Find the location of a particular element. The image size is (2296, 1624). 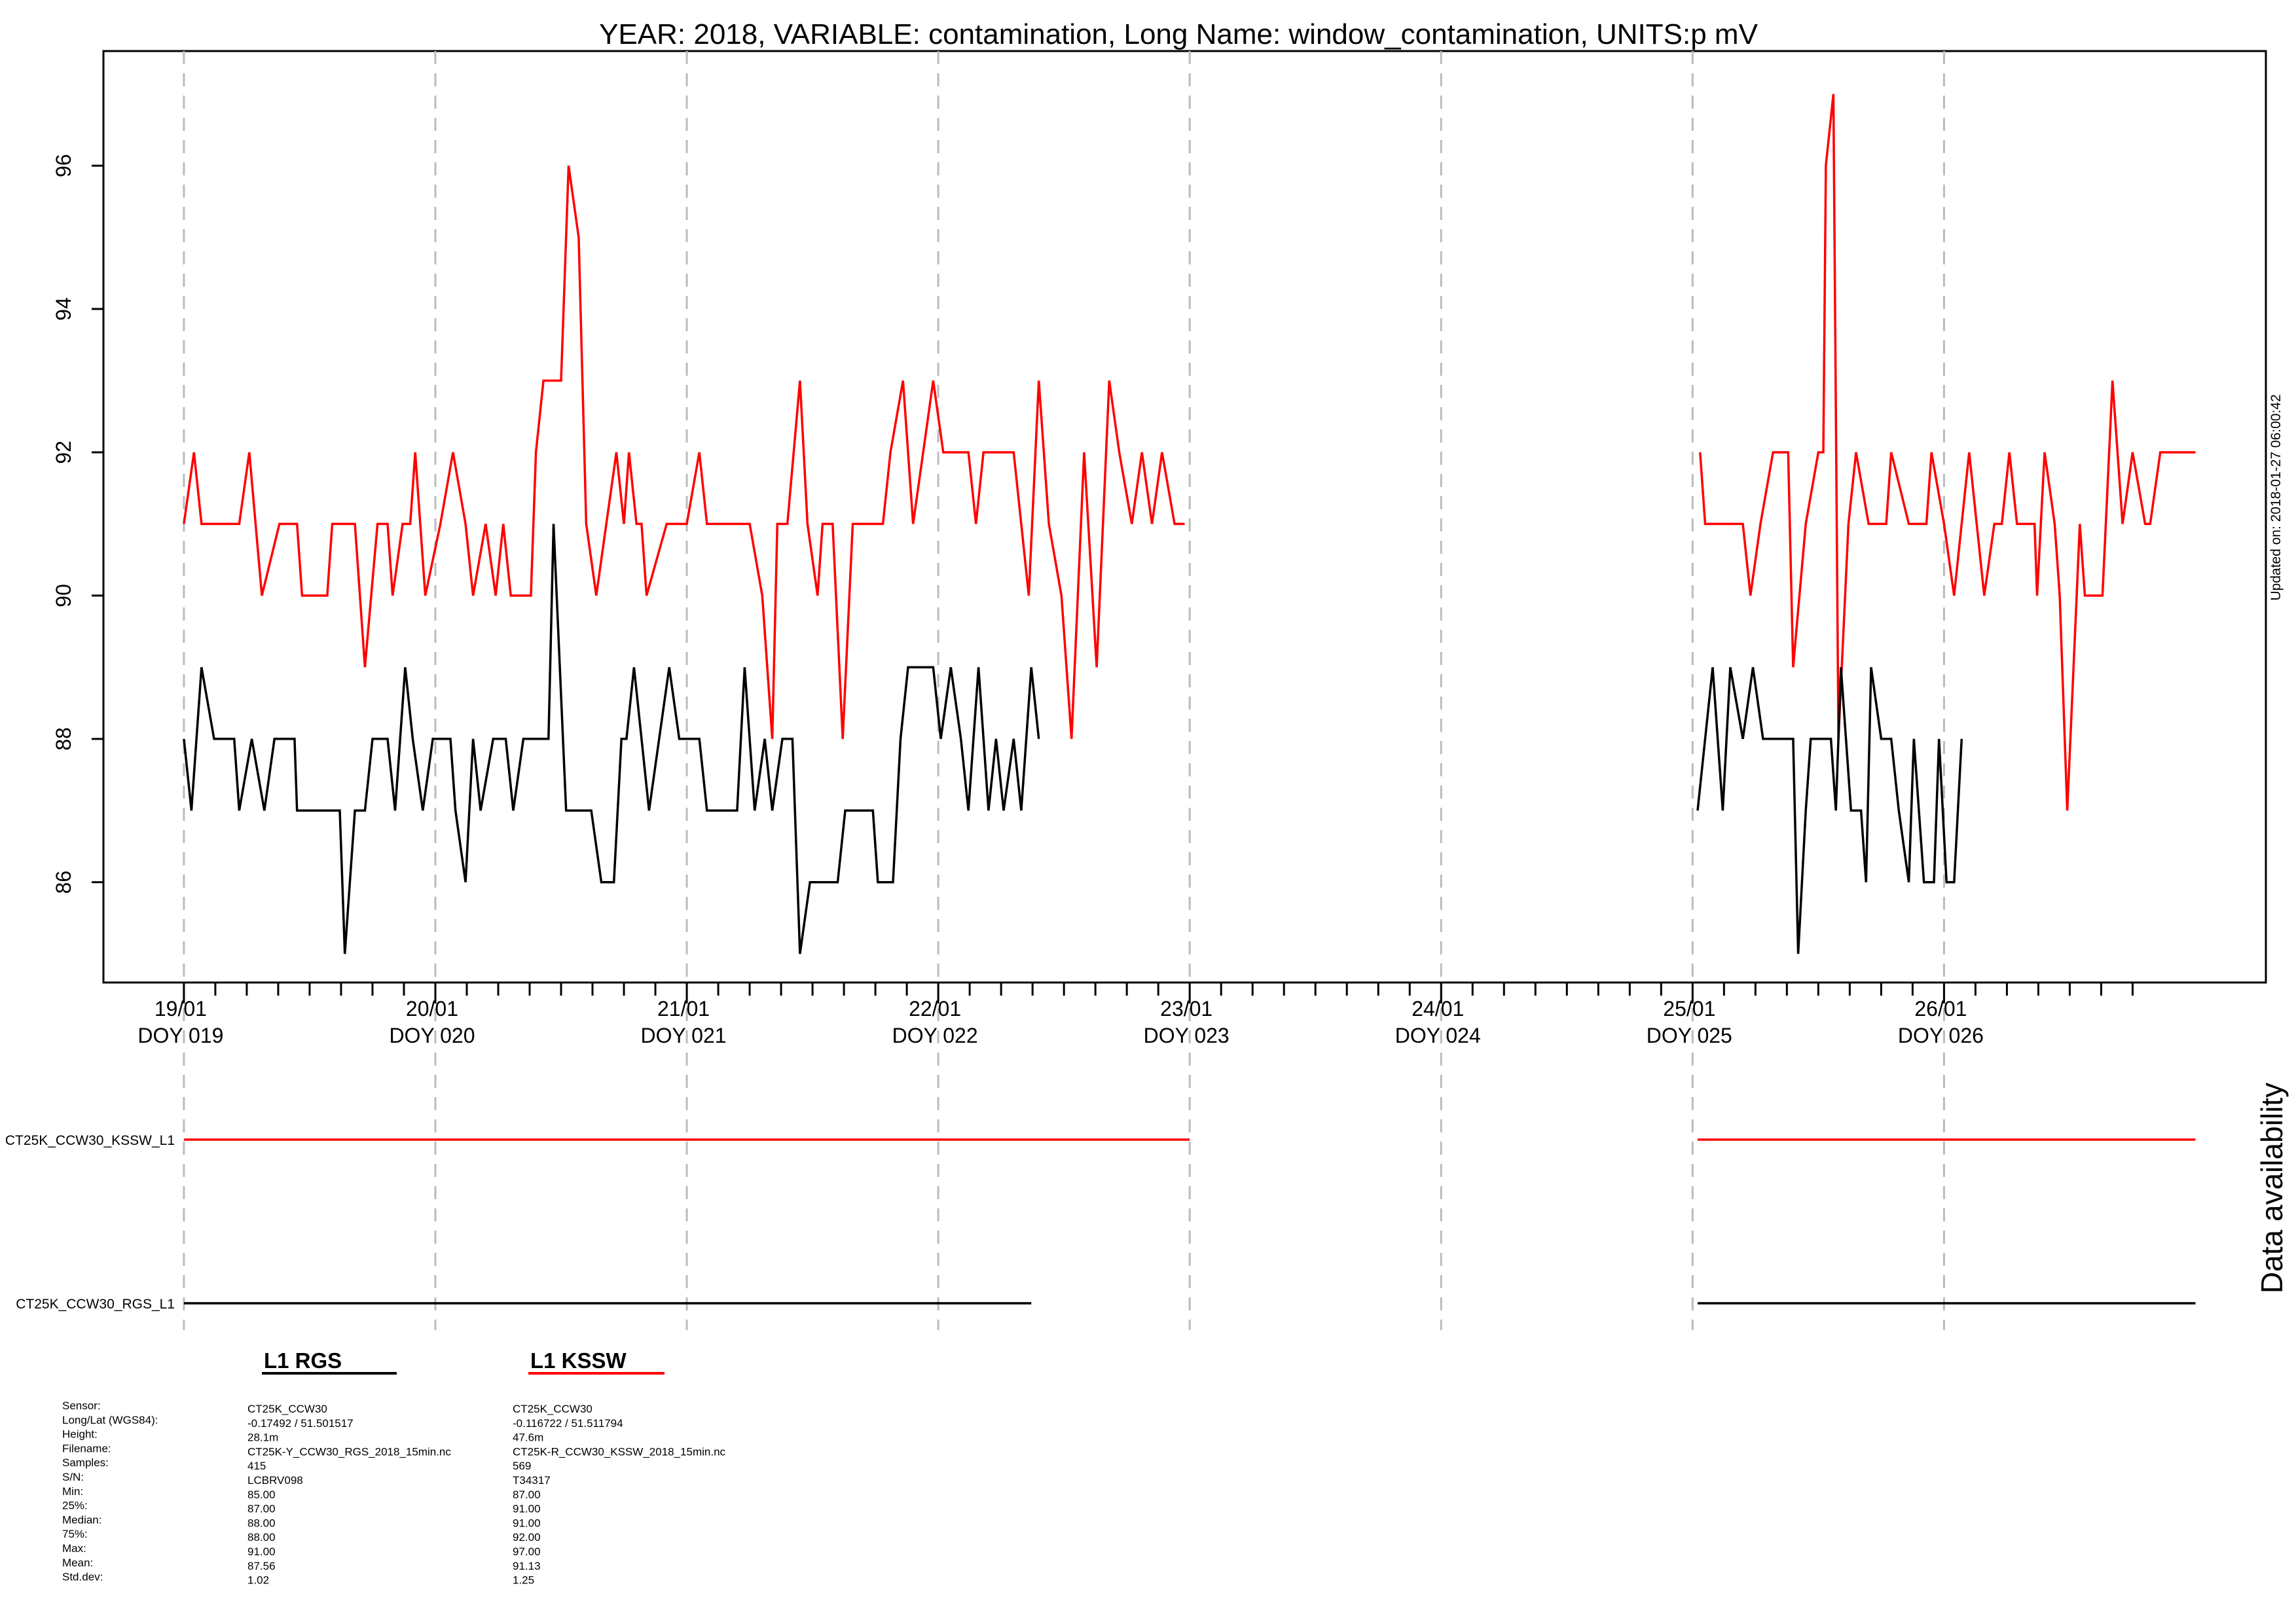

legend: L1 RGS L1 KSSW is located at coordinates (463, 1362).